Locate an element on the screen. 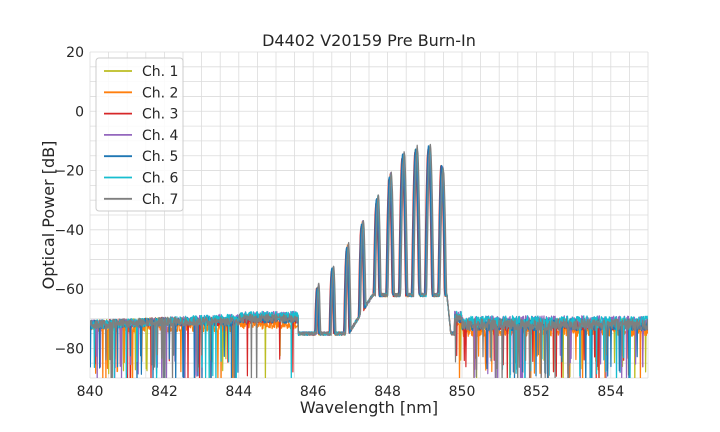 Image resolution: width=720 pixels, height=432 pixels. legend-label: Ch. 7 is located at coordinates (160, 200).